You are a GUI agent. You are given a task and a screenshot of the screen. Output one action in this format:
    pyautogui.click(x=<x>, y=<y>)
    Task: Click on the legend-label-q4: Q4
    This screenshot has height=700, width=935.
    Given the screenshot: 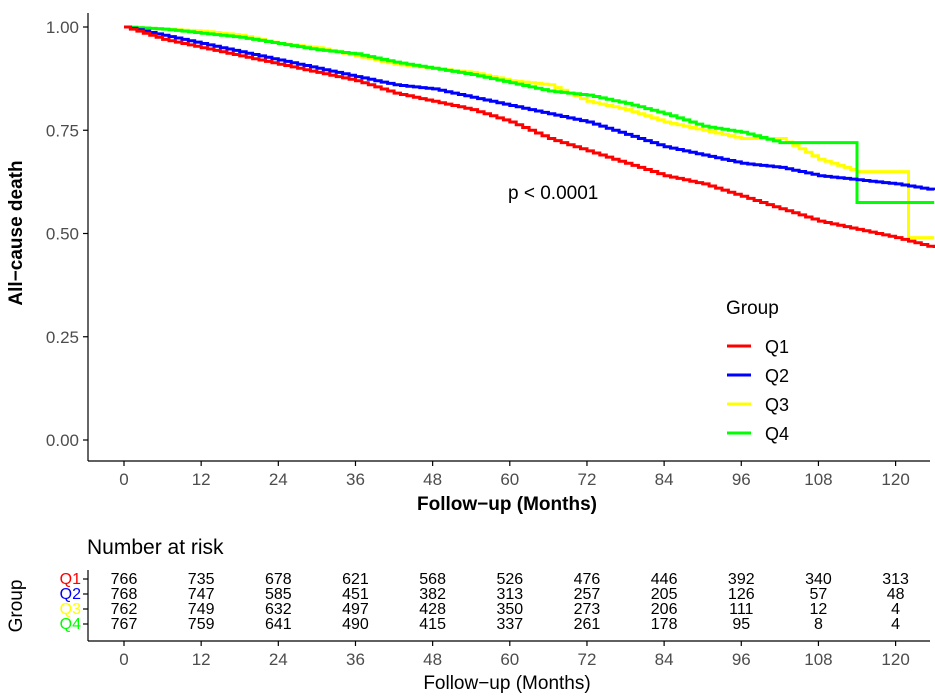 What is the action you would take?
    pyautogui.click(x=777, y=434)
    